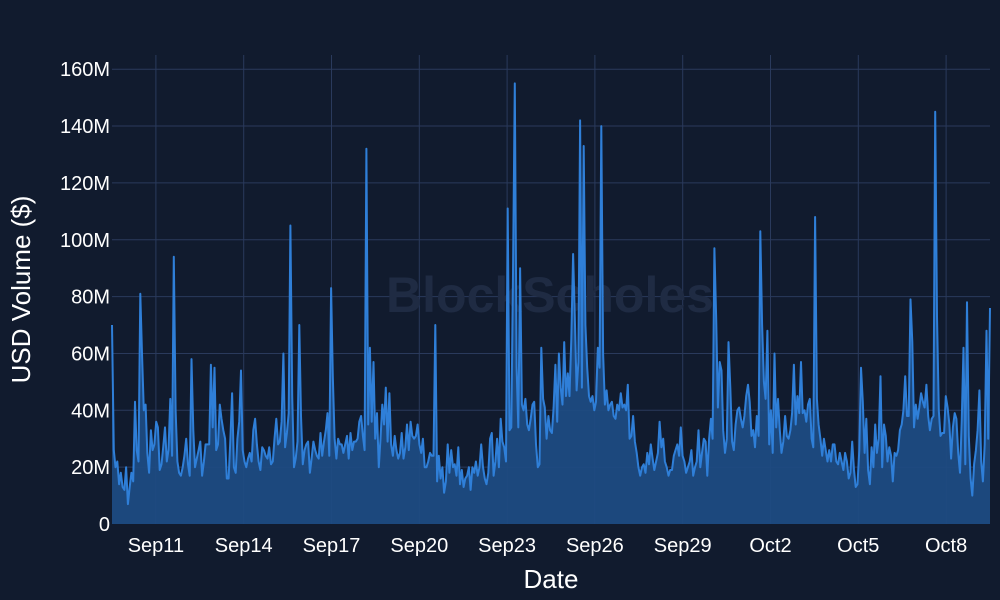 The image size is (1000, 600). I want to click on x-tick-label: Sep17, so click(332, 546).